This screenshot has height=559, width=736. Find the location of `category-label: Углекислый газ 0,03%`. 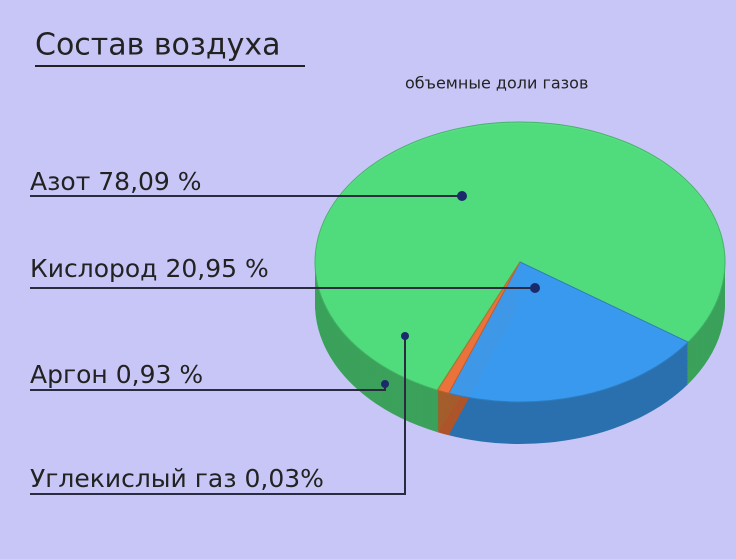

category-label: Углекислый газ 0,03% is located at coordinates (177, 478).